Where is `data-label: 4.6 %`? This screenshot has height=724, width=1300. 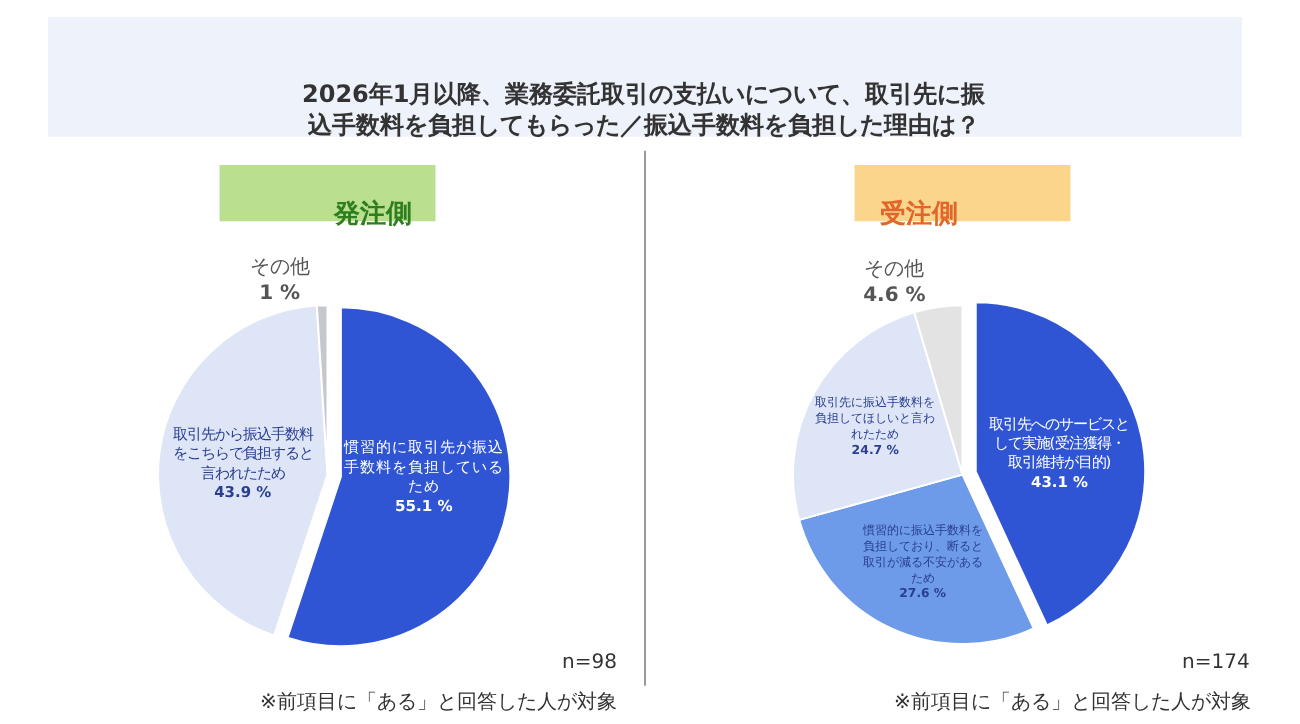 data-label: 4.6 % is located at coordinates (894, 296).